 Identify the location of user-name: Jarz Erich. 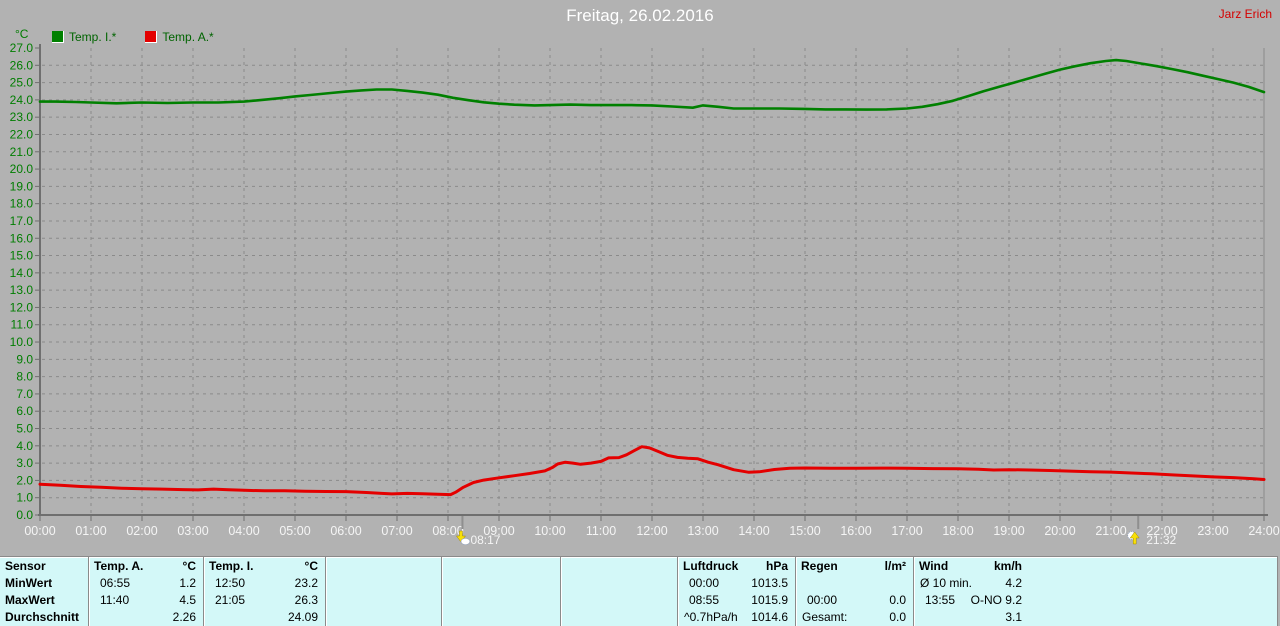
(1245, 14).